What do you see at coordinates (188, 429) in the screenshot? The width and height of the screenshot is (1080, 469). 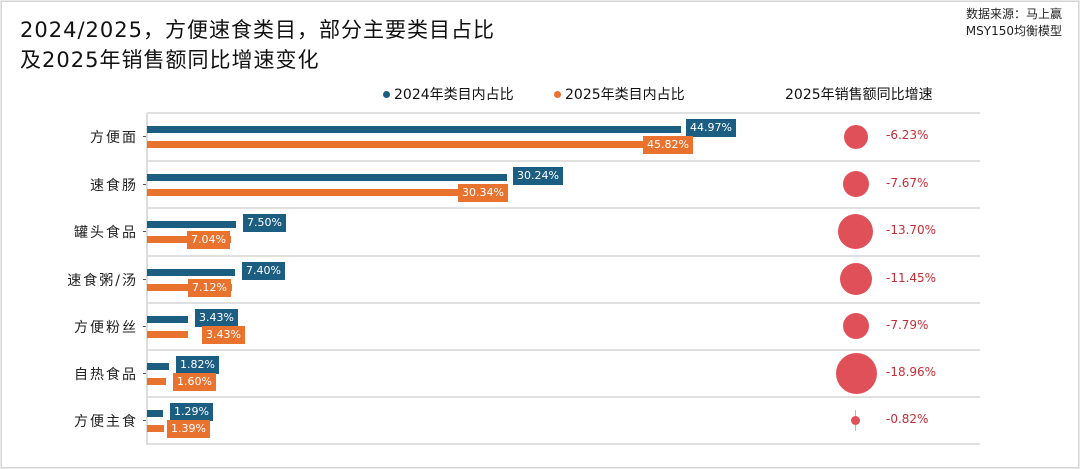 I see `value-label-2025: 1.39%` at bounding box center [188, 429].